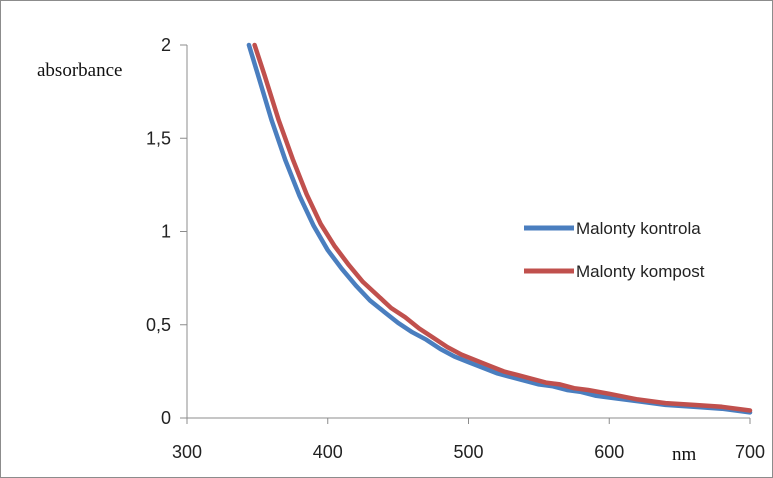 The height and width of the screenshot is (478, 773). I want to click on legend-label-kompost: Malonty kompost, so click(640, 271).